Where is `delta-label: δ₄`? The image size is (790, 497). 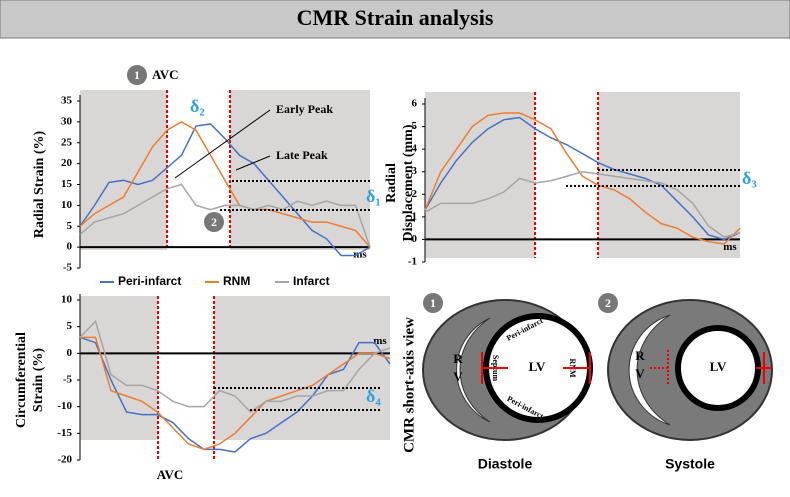
delta-label: δ₄ is located at coordinates (373, 396).